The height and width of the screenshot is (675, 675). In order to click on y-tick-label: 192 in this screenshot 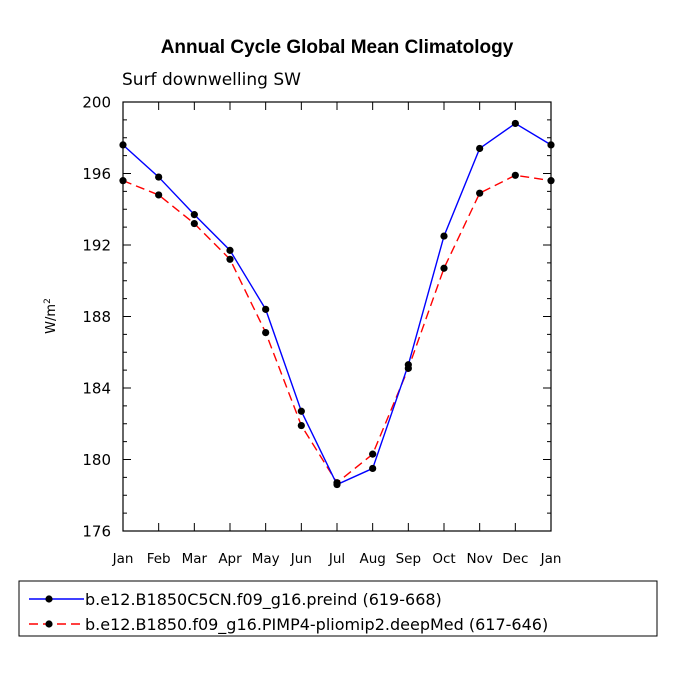, I will do `click(96, 246)`.